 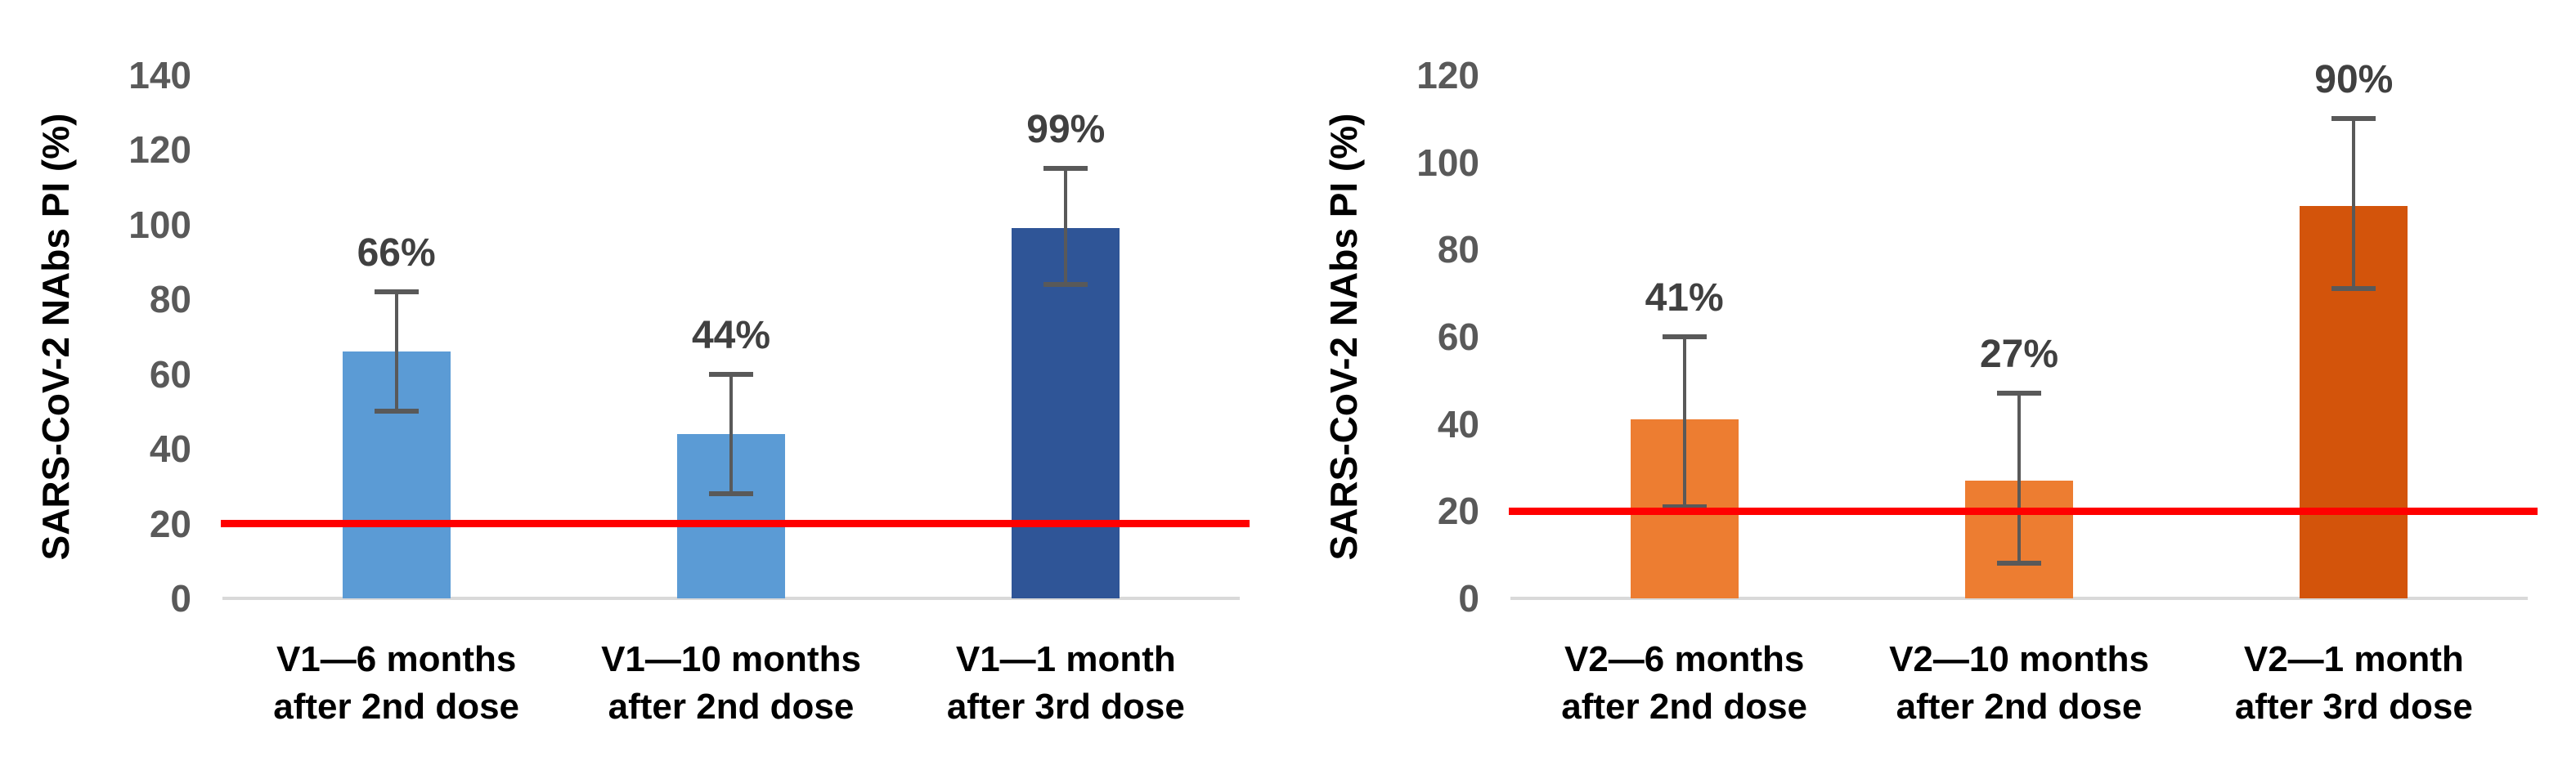 What do you see at coordinates (1066, 413) in the screenshot?
I see `bar-99%` at bounding box center [1066, 413].